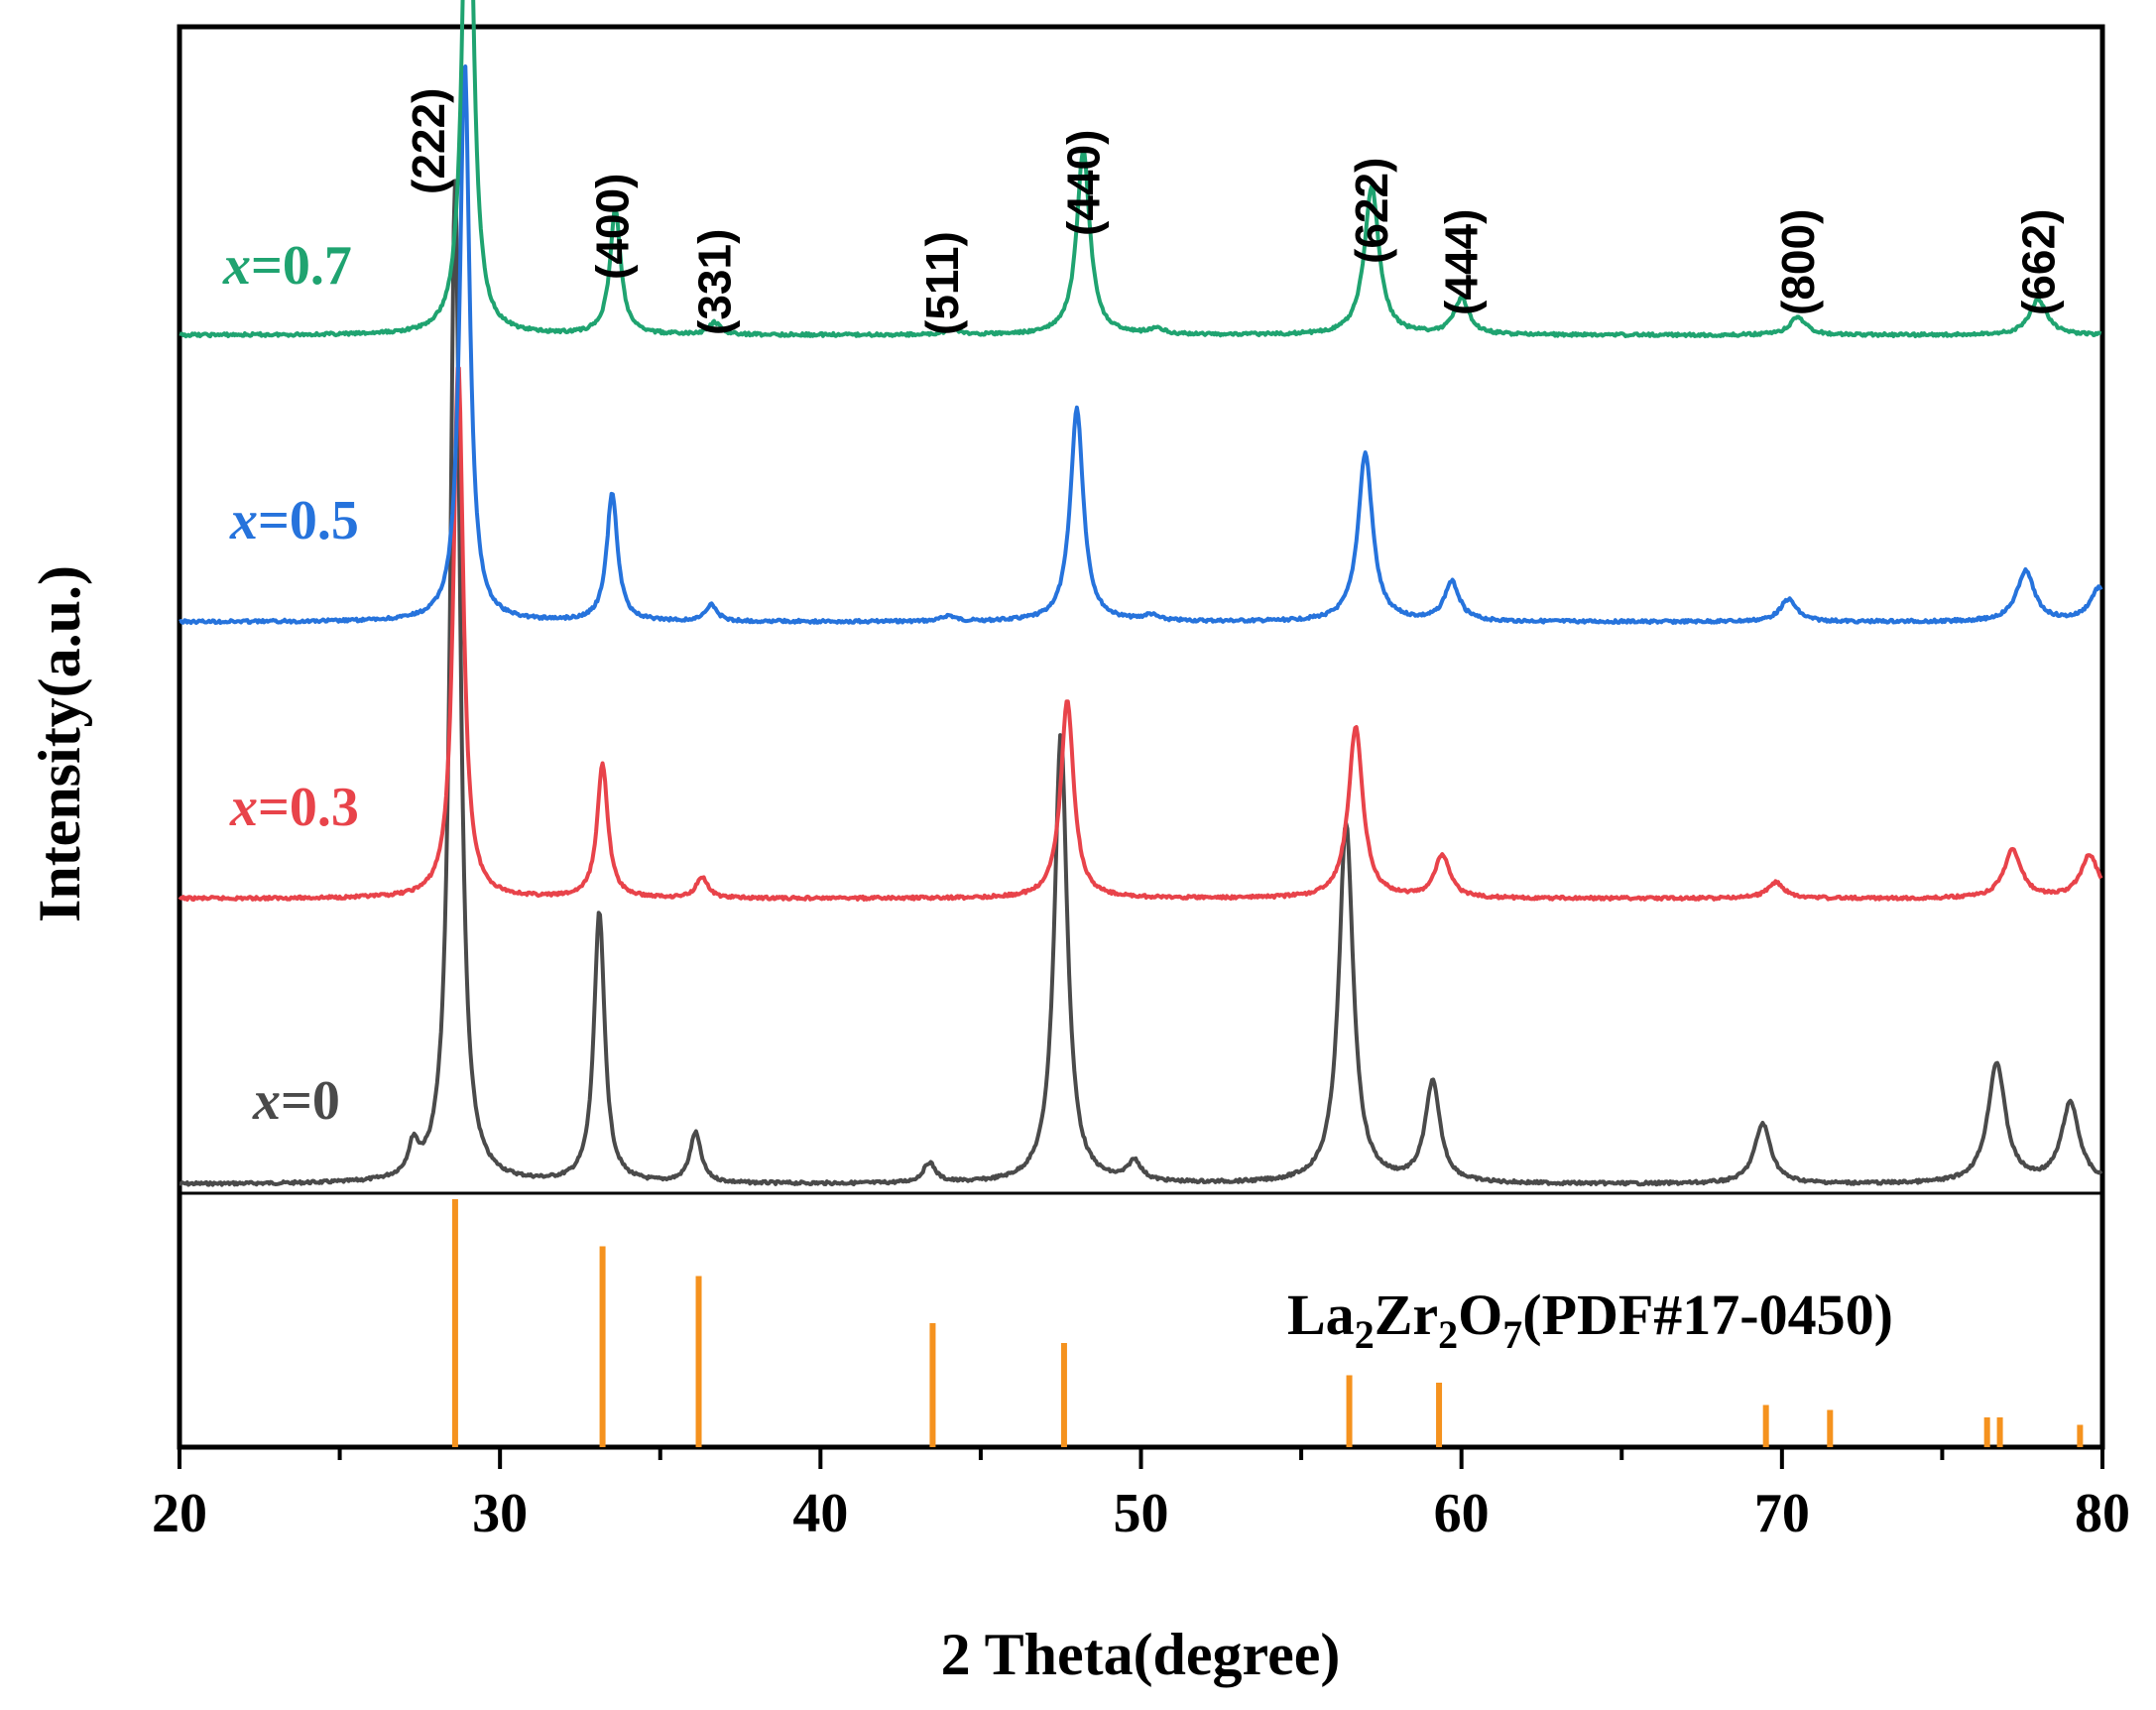 This screenshot has width=2156, height=1710. I want to click on series-label: x=0.7, so click(287, 266).